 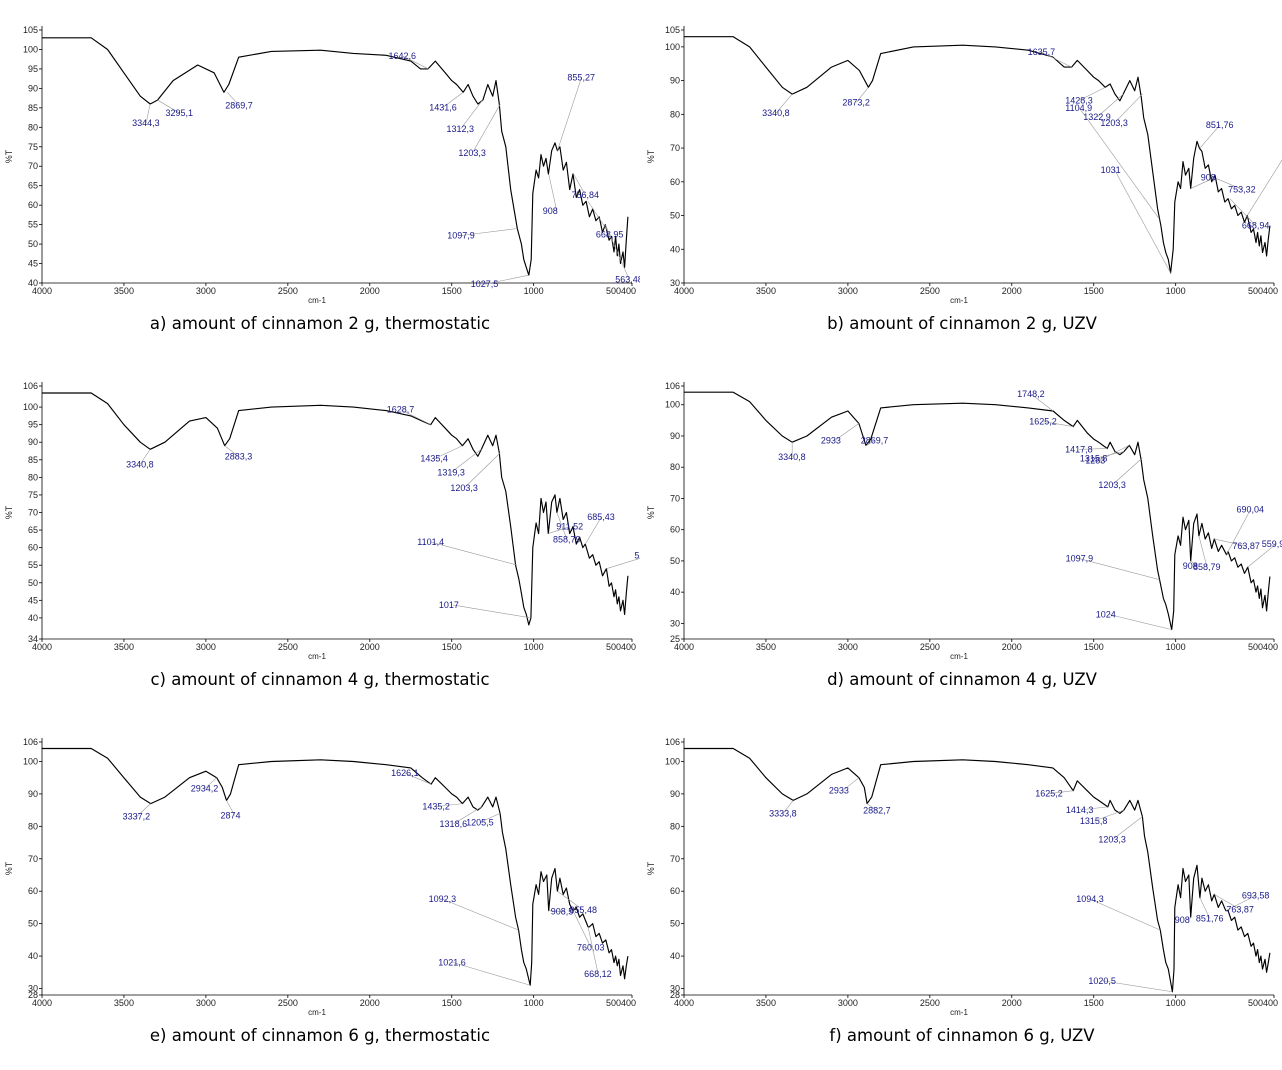 What do you see at coordinates (792, 457) in the screenshot?
I see `chart-d-peak-label: 3340,8` at bounding box center [792, 457].